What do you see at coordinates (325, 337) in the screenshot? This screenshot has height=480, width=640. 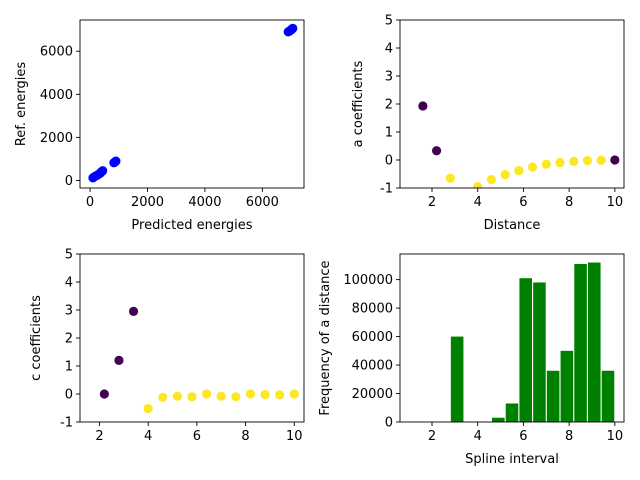 I see `y-axis-label: Frequency of a distance` at bounding box center [325, 337].